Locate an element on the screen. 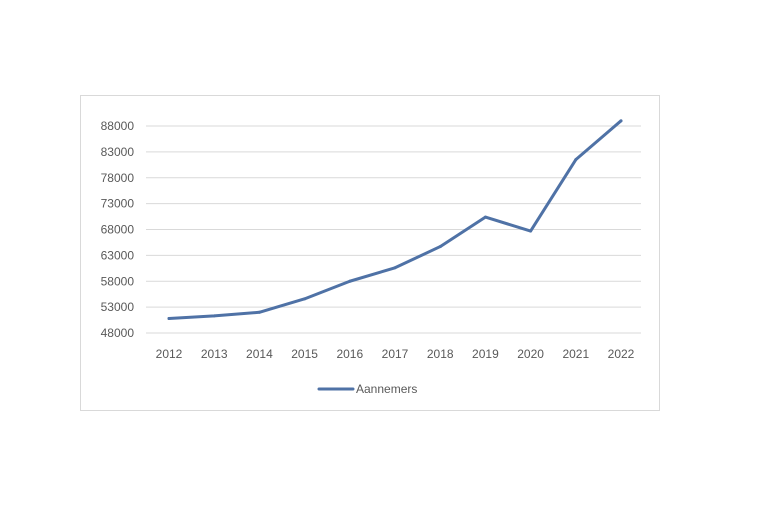 The height and width of the screenshot is (511, 767). x-tick-label: 2015 is located at coordinates (304, 354).